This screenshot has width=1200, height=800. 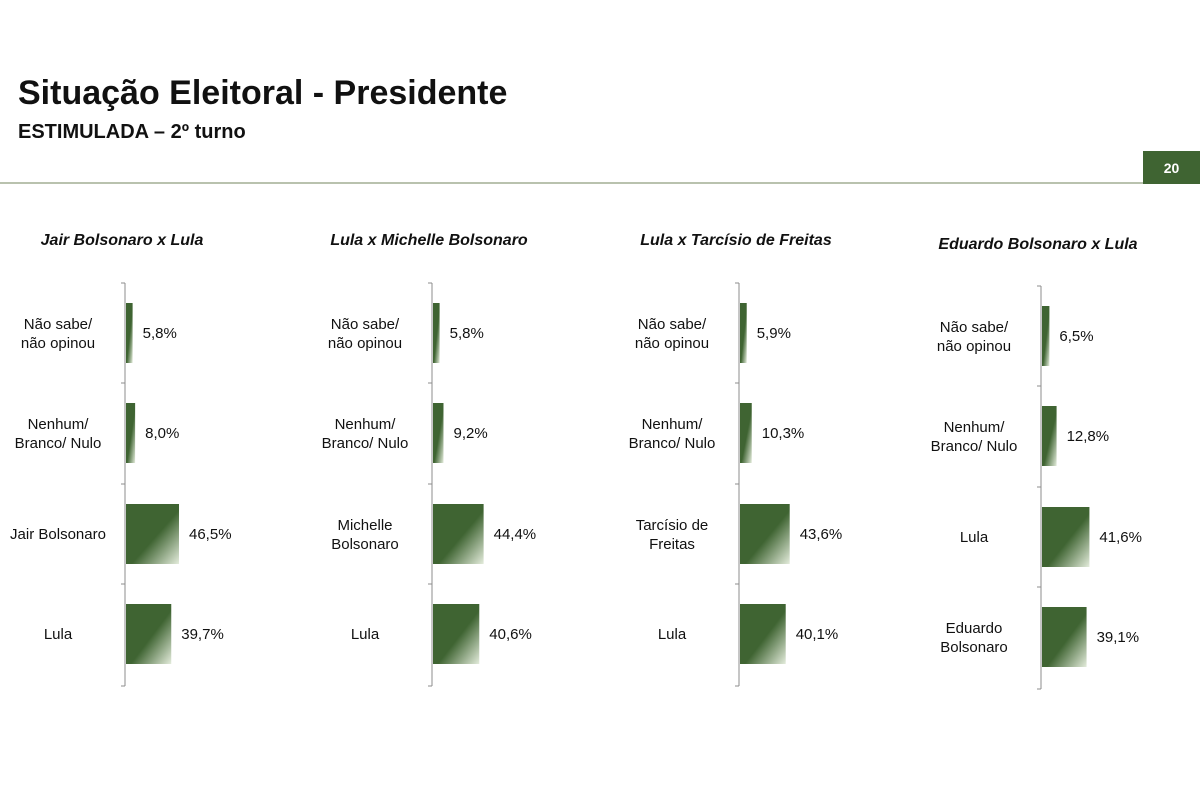 What do you see at coordinates (817, 634) in the screenshot?
I see `data-label: 40,1%` at bounding box center [817, 634].